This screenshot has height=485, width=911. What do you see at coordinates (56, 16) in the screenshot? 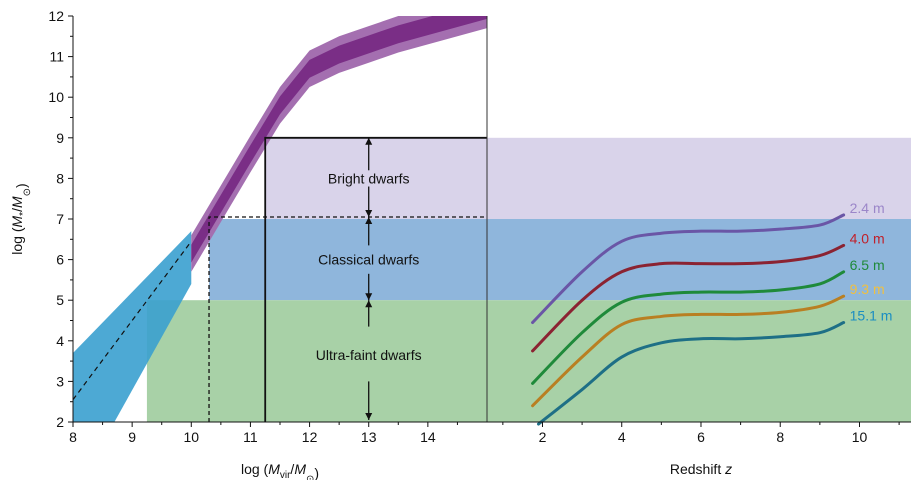
I see `y-tick-label-10: 12` at bounding box center [56, 16].